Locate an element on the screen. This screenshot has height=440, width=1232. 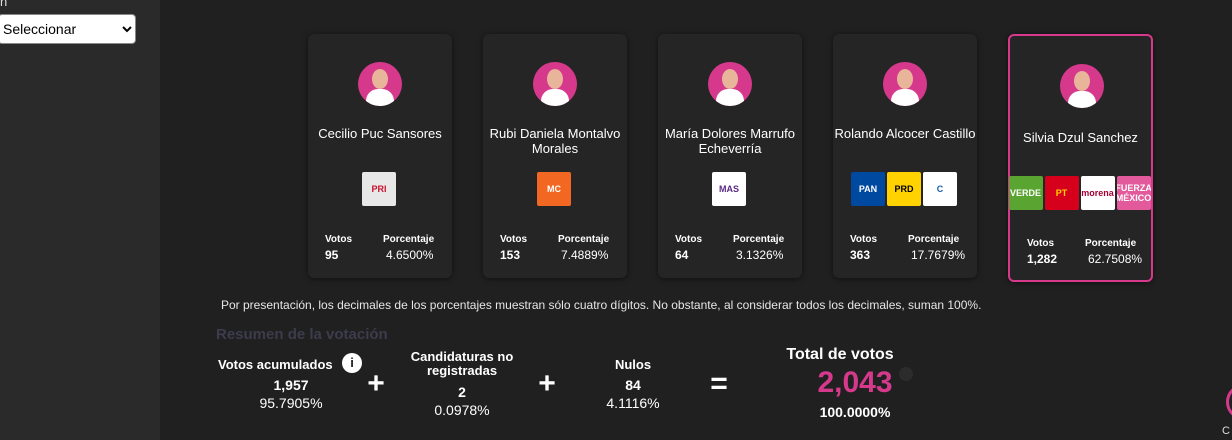
total-label: Total de votos is located at coordinates (840, 354).